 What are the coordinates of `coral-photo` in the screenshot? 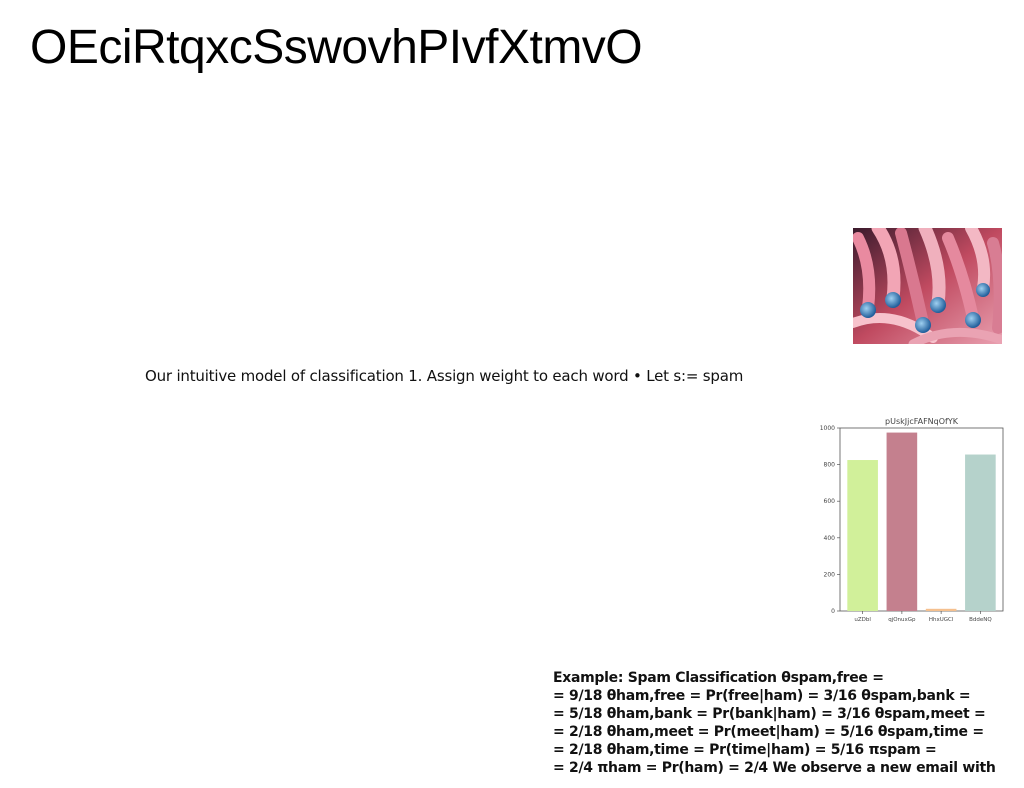 It's located at (927, 286).